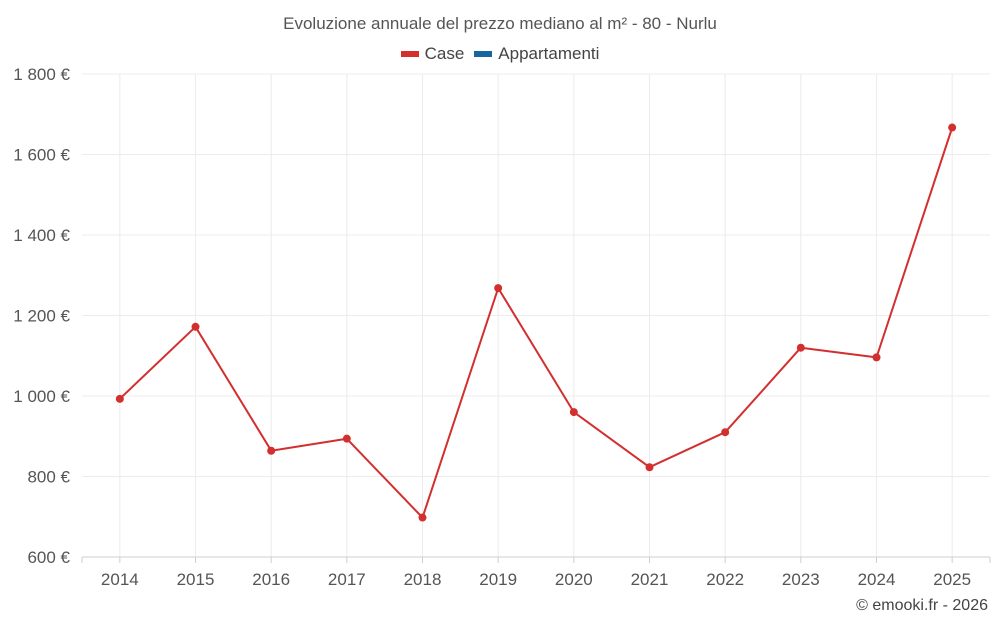  I want to click on legend-item-case: Case, so click(432, 54).